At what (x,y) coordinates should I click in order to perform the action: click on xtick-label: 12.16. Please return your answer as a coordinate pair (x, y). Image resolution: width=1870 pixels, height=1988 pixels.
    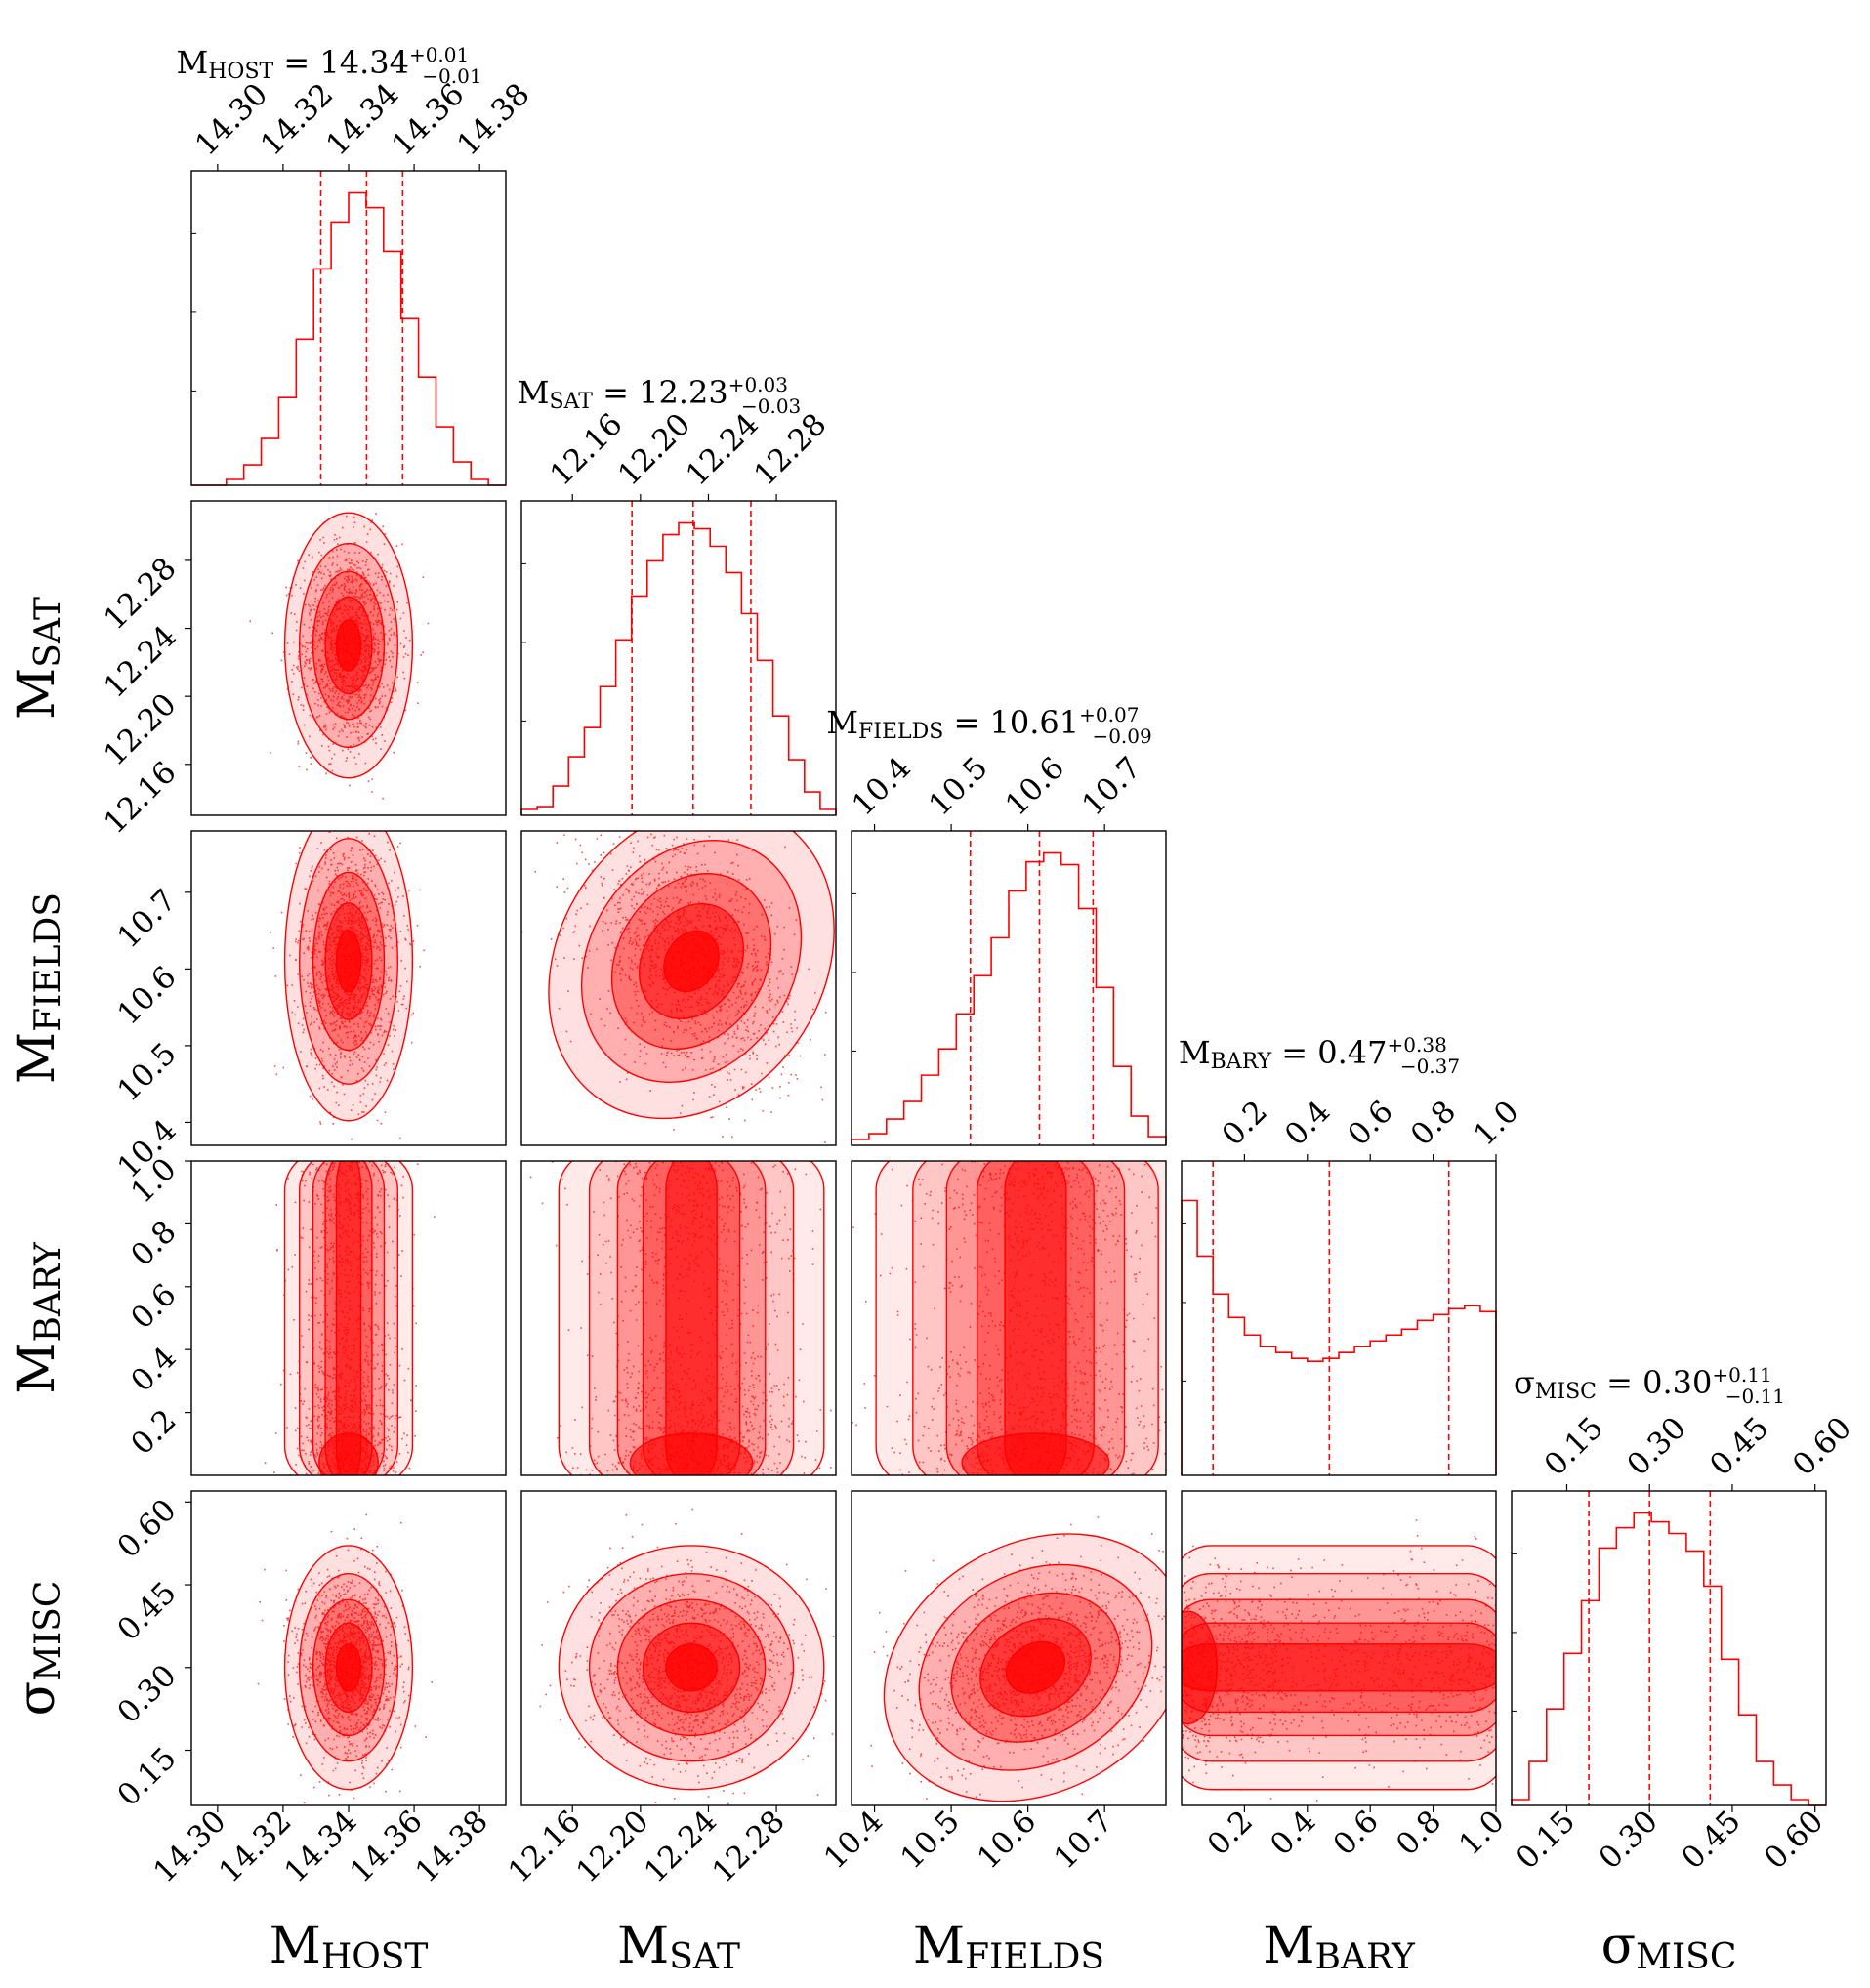
    Looking at the image, I should click on (545, 1846).